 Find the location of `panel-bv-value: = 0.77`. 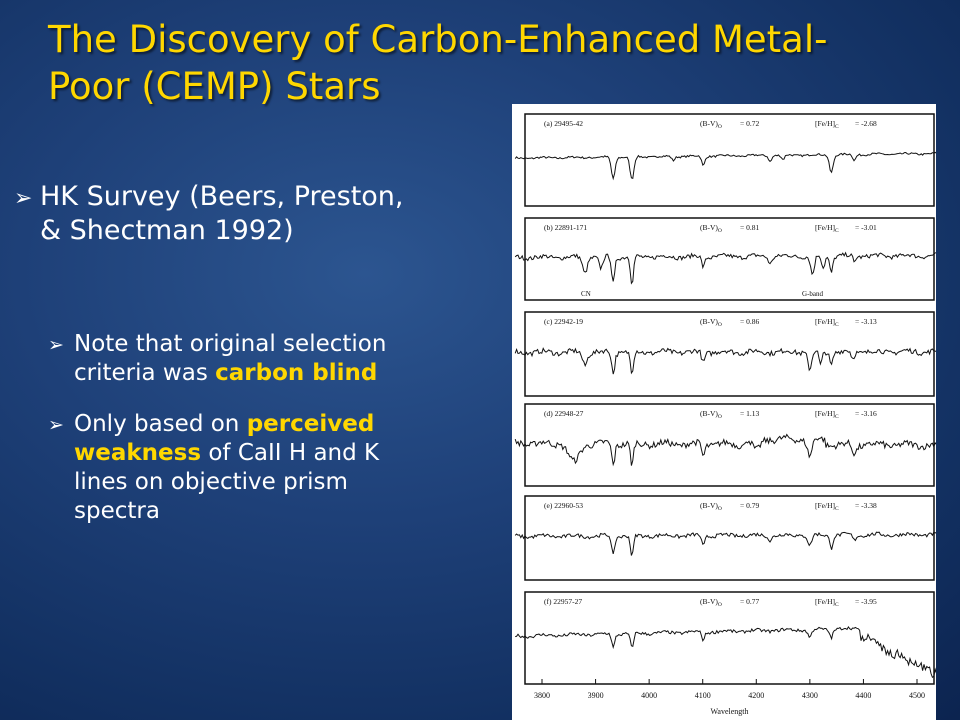

panel-bv-value: = 0.77 is located at coordinates (749, 601).